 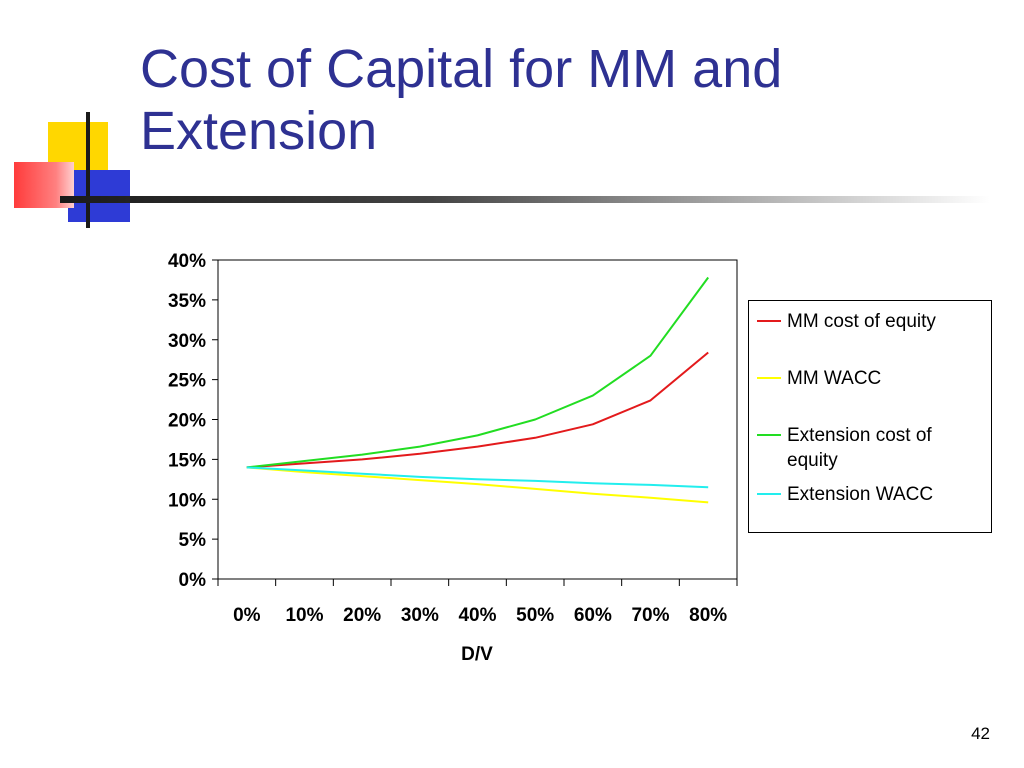 What do you see at coordinates (477, 410) in the screenshot?
I see `series-line-mm-cost-of-equity` at bounding box center [477, 410].